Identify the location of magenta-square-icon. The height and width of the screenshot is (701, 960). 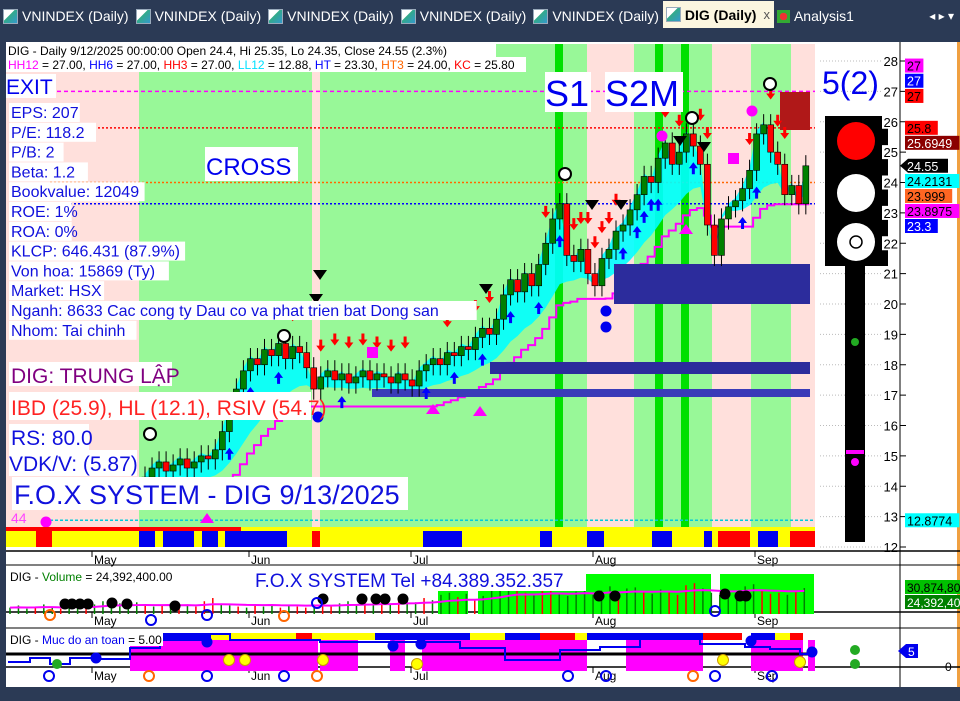
(733, 158).